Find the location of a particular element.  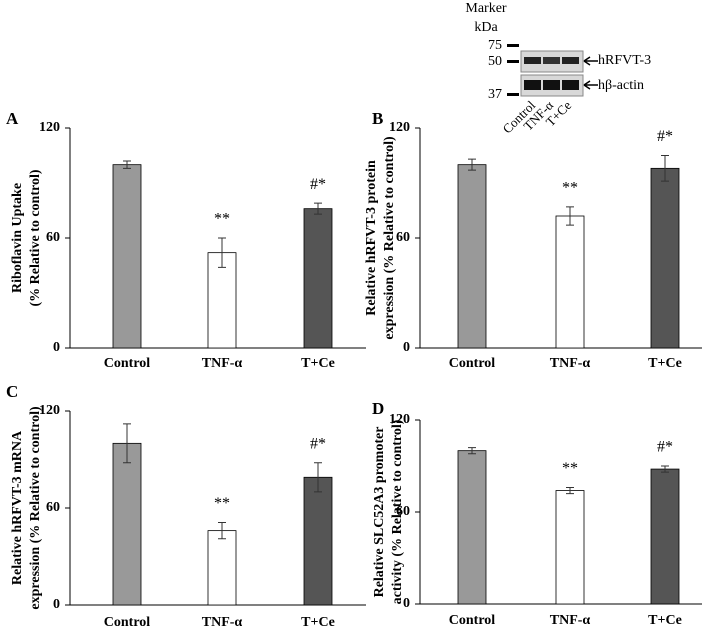

y-axis-label: Relative hRFVT-3 protein is located at coordinates (371, 238).